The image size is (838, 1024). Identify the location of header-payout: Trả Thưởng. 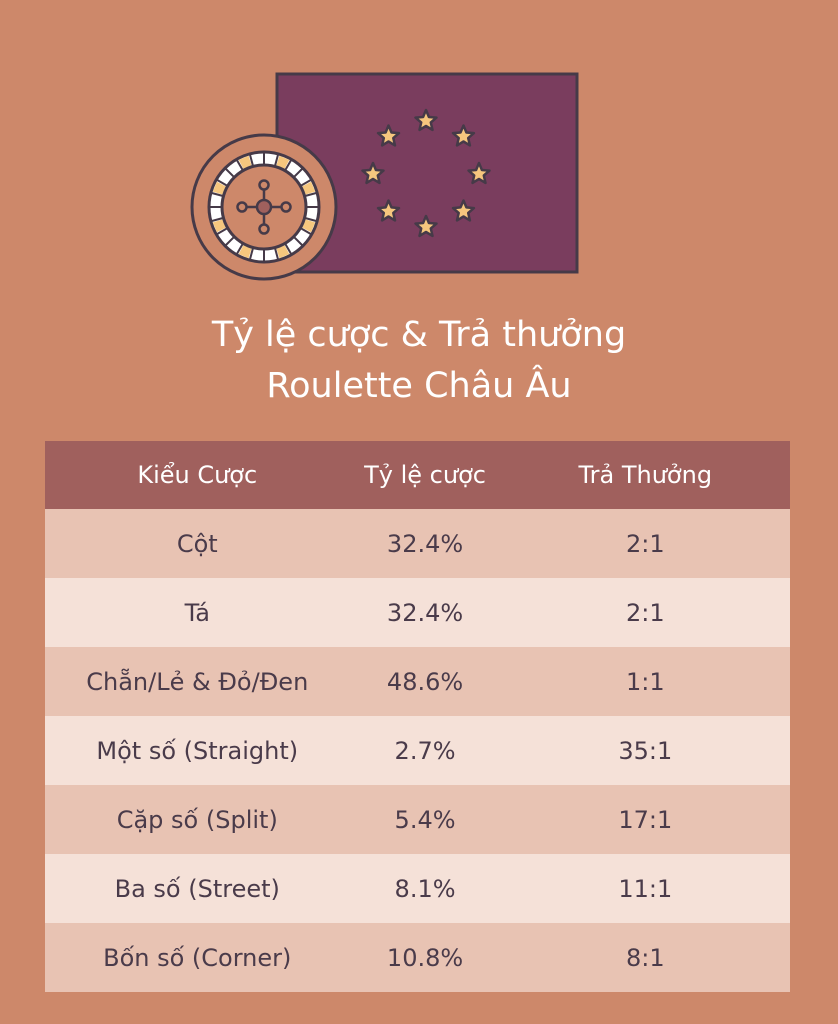
(645, 475).